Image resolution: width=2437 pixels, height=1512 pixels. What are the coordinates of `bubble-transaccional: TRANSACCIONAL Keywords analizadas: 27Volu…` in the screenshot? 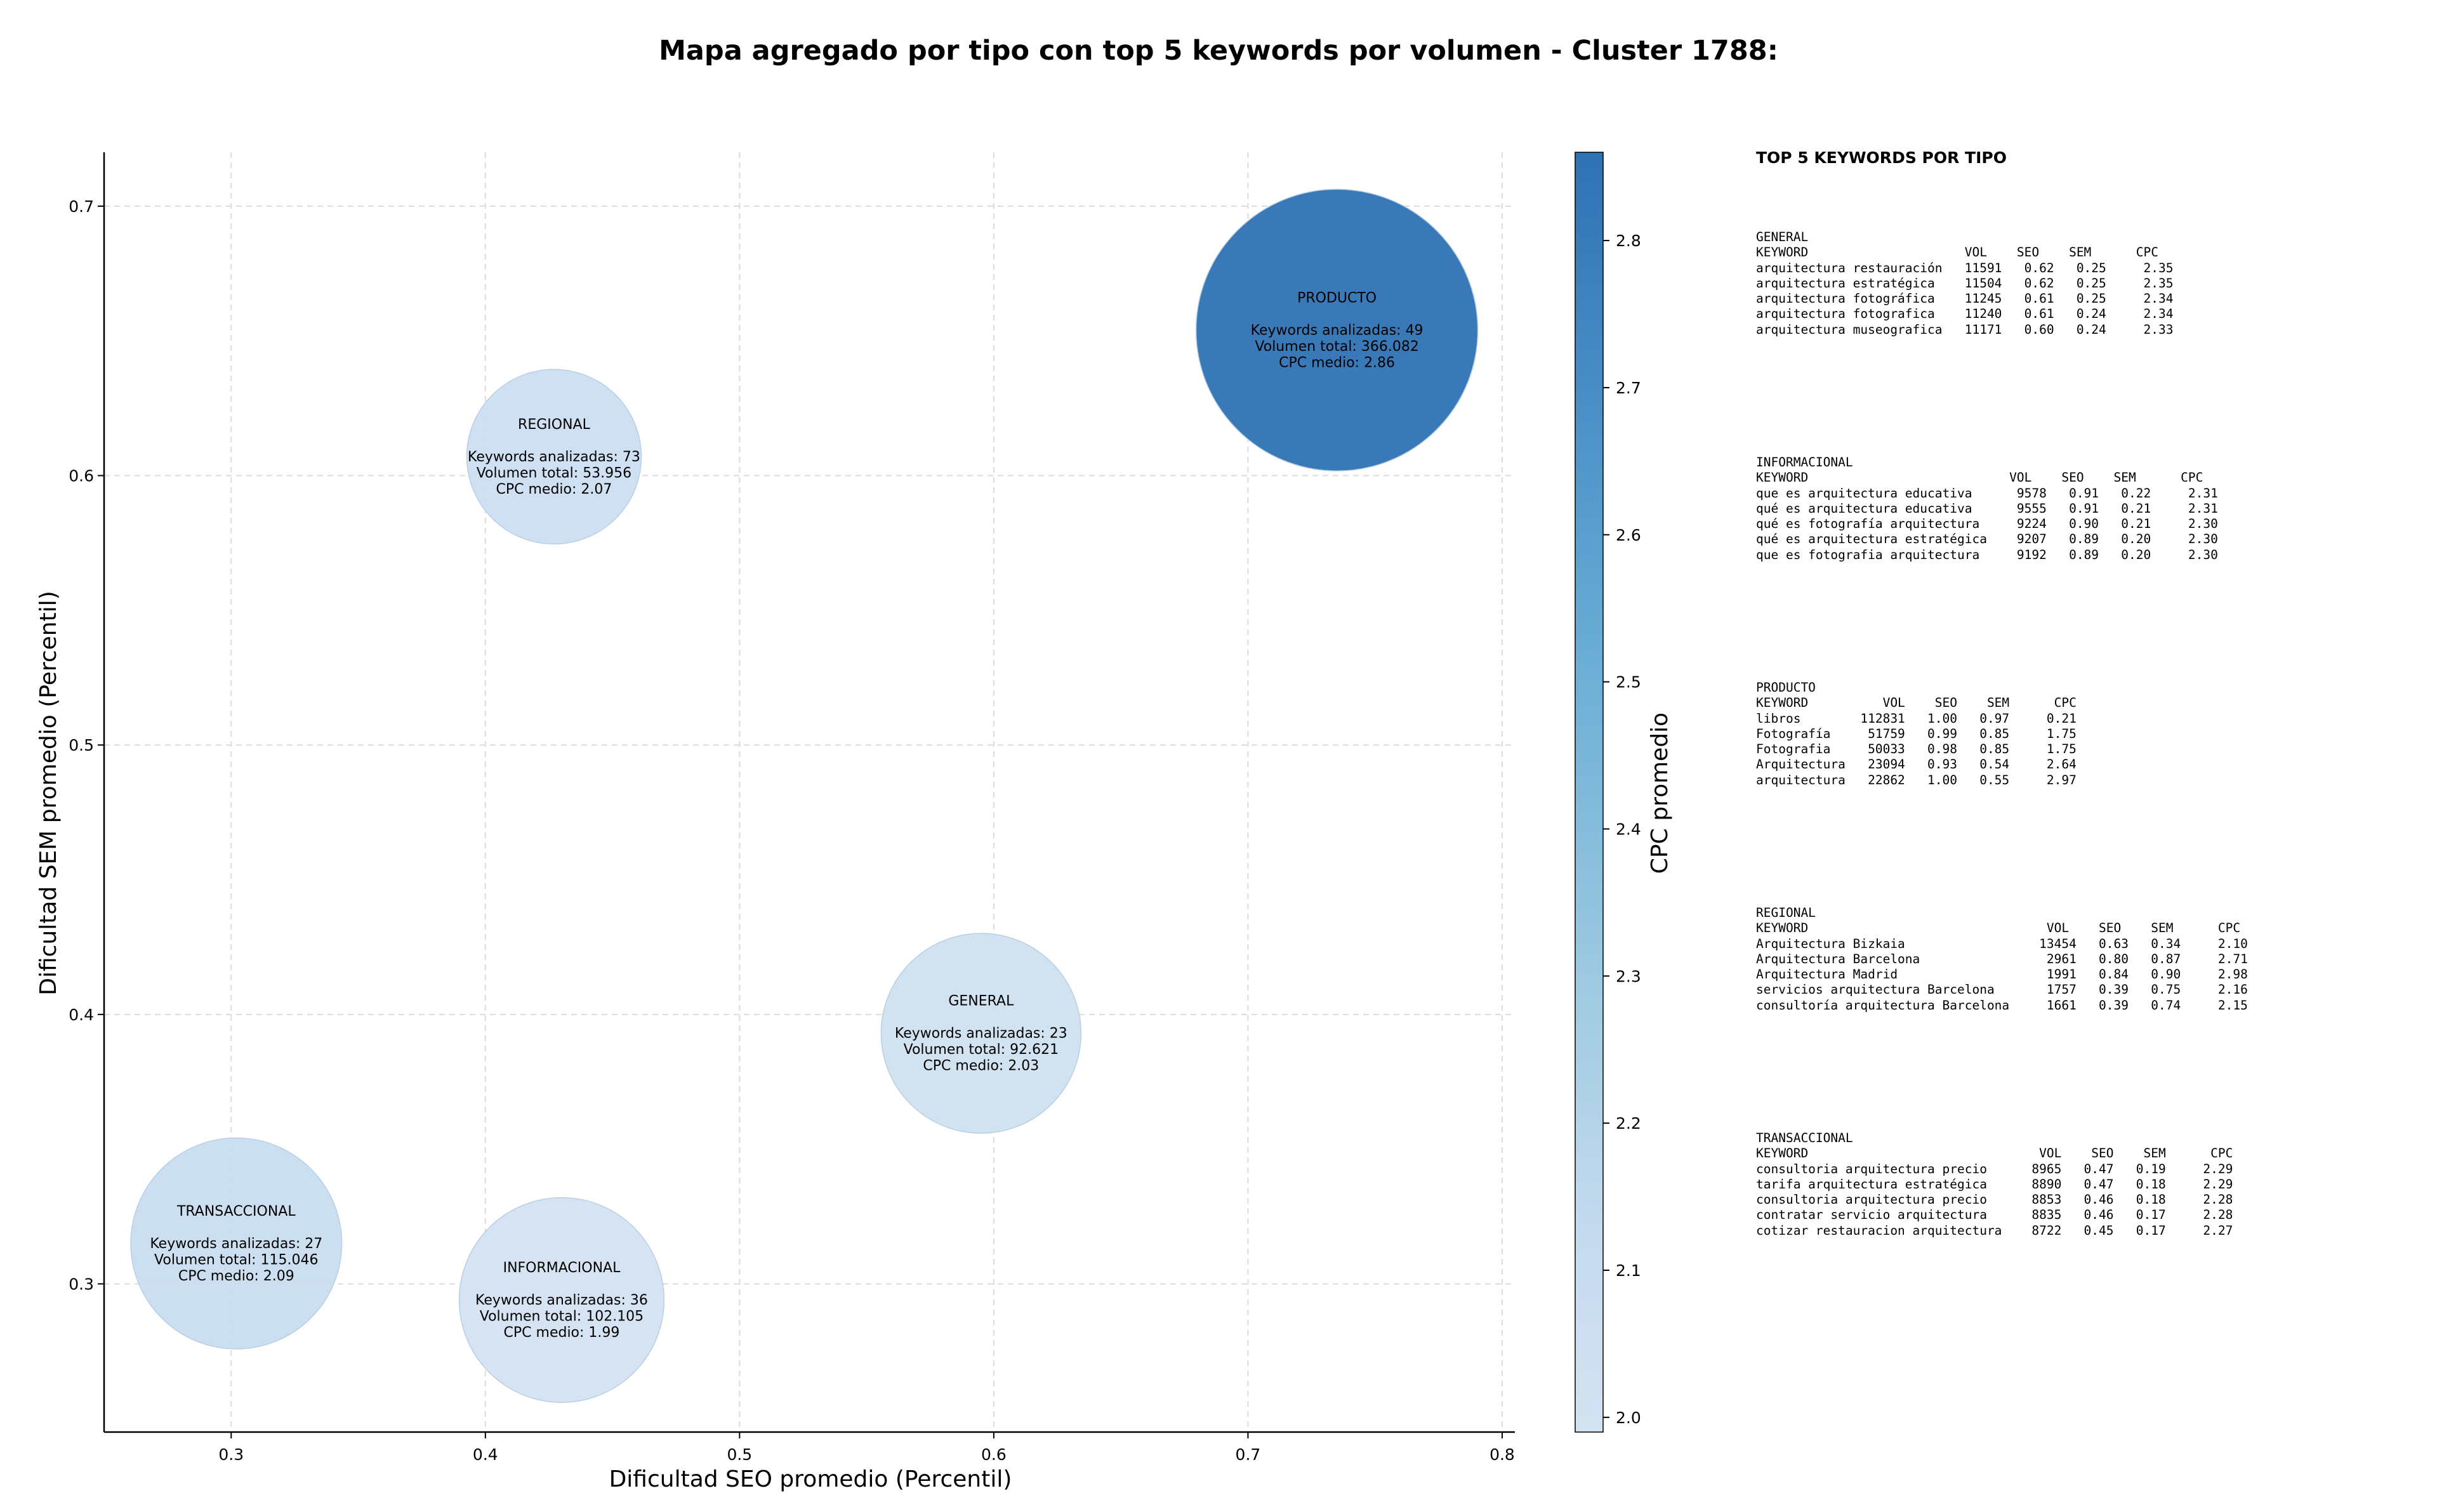 It's located at (236, 1244).